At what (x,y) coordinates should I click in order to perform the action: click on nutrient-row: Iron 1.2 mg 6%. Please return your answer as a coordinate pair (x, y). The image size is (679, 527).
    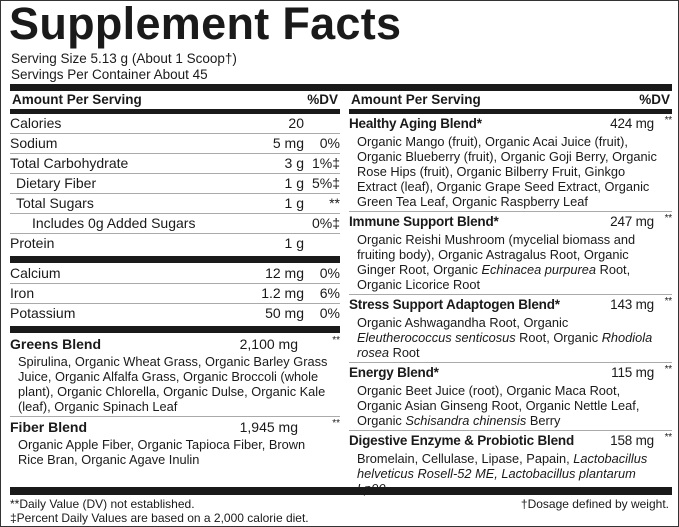
    Looking at the image, I should click on (175, 294).